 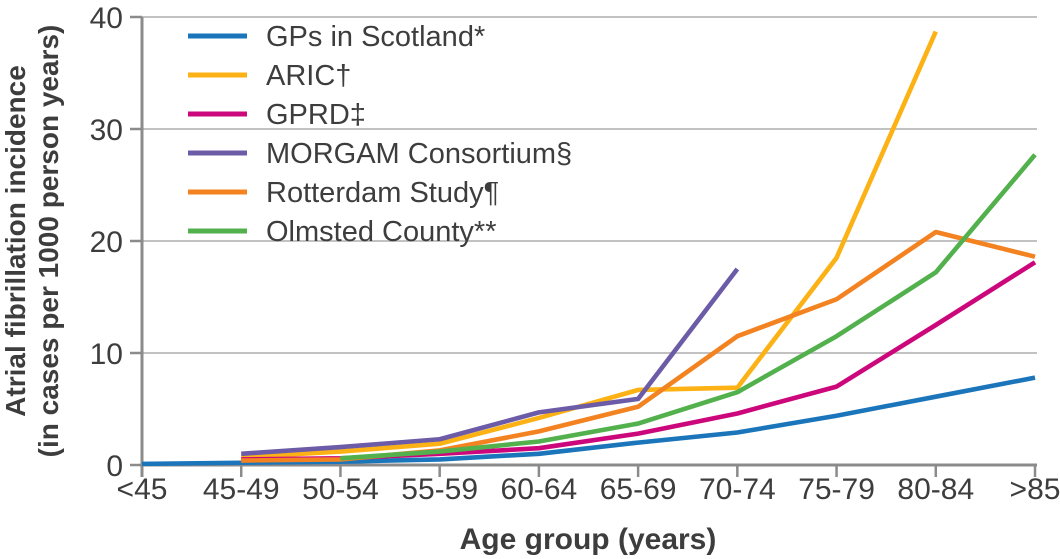 What do you see at coordinates (308, 76) in the screenshot?
I see `legend-label: ARIC†` at bounding box center [308, 76].